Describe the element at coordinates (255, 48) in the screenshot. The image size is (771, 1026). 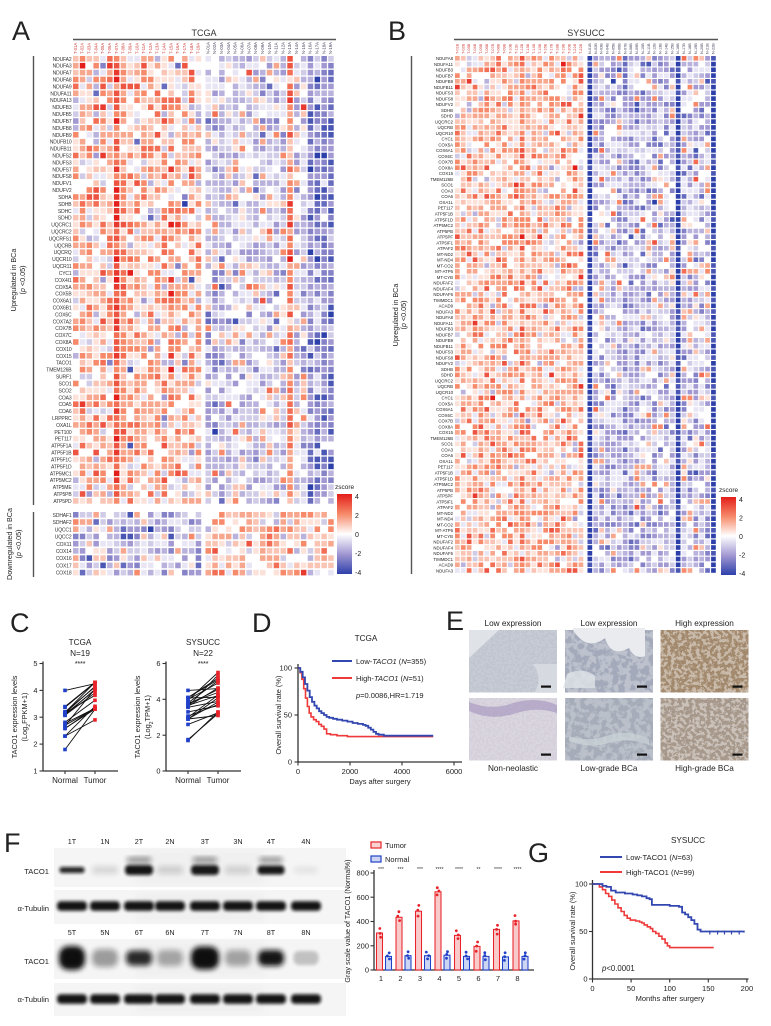
I see `svg-text: N-08A` at that location.